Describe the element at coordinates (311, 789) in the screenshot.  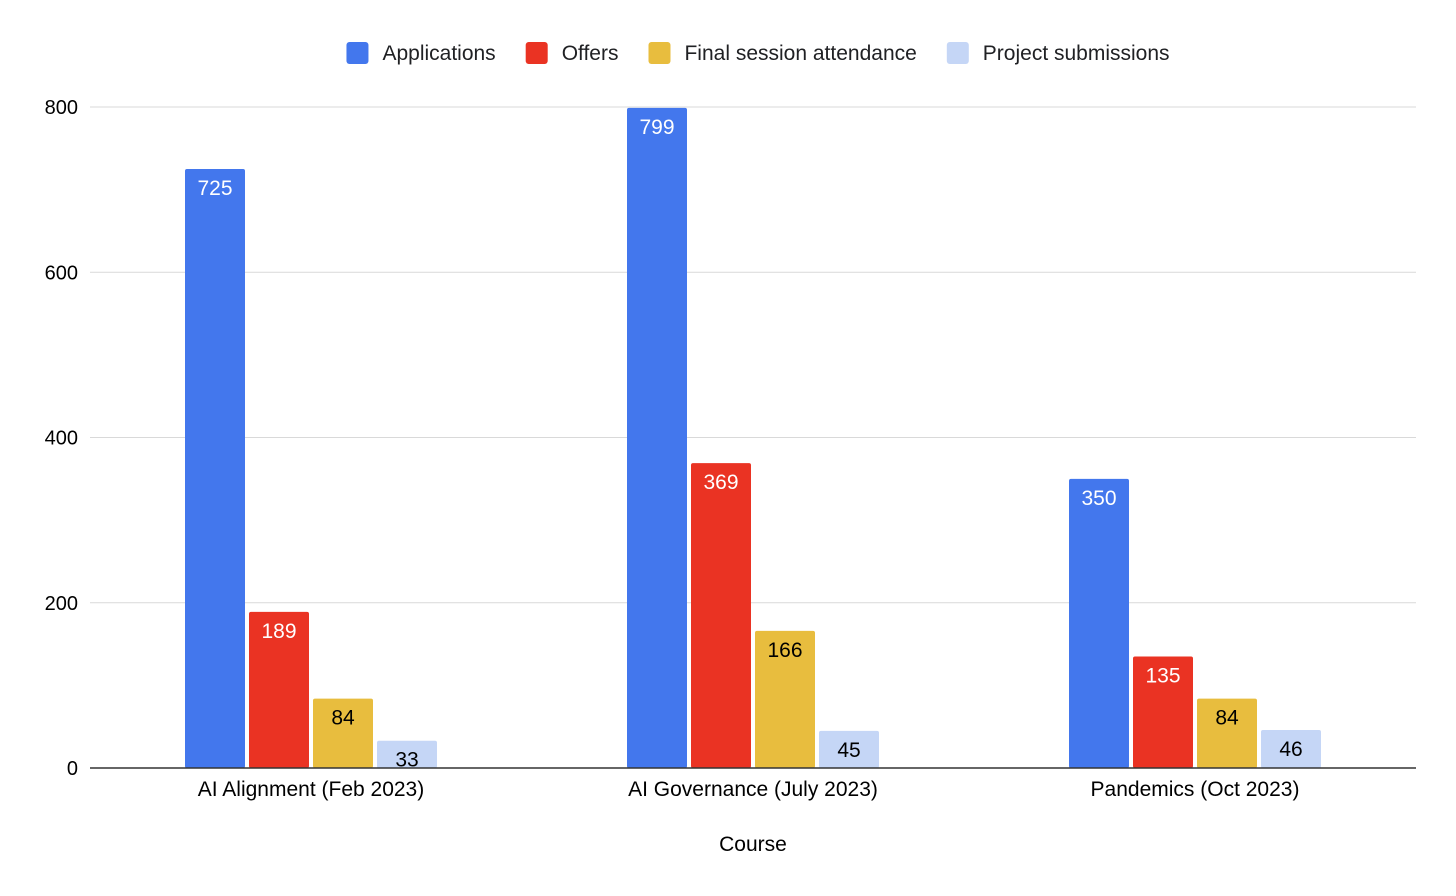
I see `x-category-label: AI Alignment (Feb 2023)` at that location.